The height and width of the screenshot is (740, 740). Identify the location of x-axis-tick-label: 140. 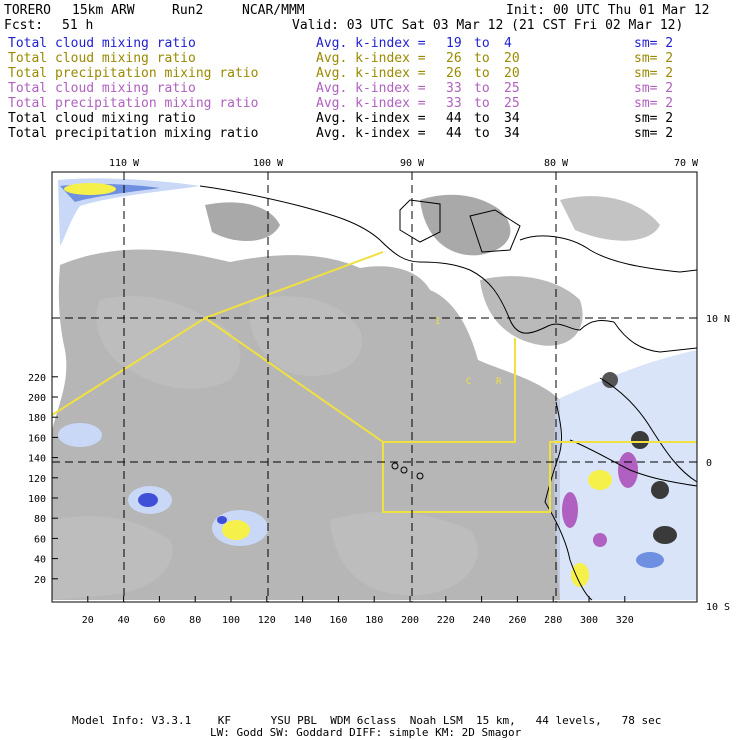
(303, 620).